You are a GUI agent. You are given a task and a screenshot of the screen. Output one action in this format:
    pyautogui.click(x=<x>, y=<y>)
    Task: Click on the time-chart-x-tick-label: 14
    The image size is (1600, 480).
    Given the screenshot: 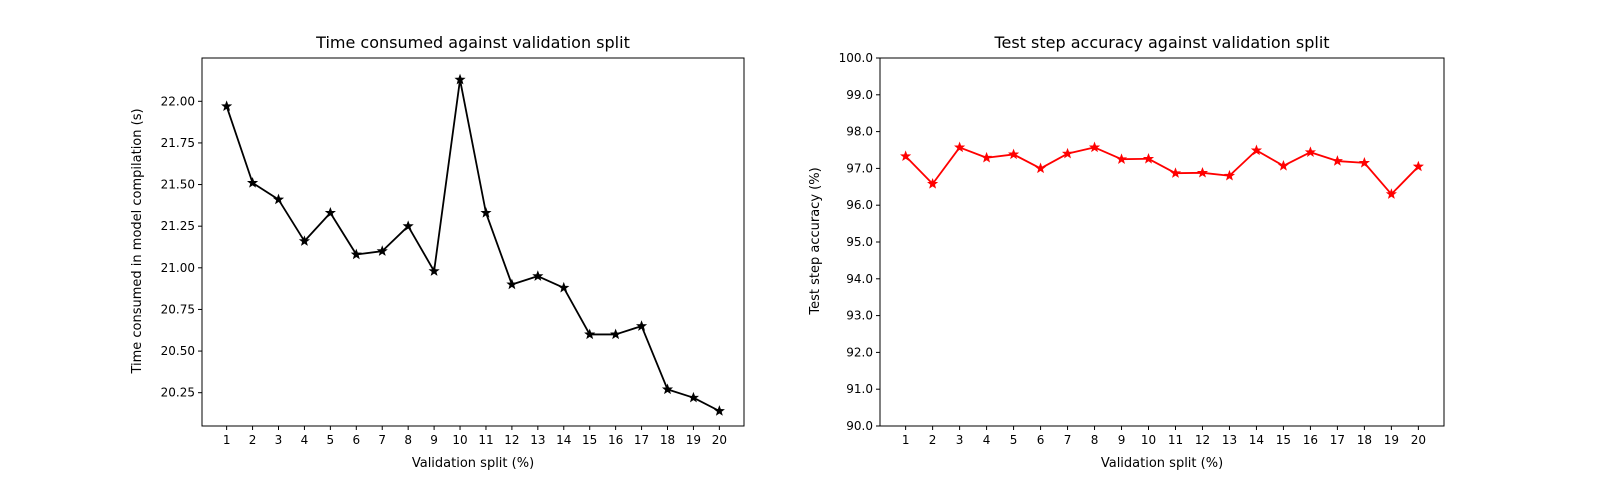 What is the action you would take?
    pyautogui.click(x=563, y=440)
    